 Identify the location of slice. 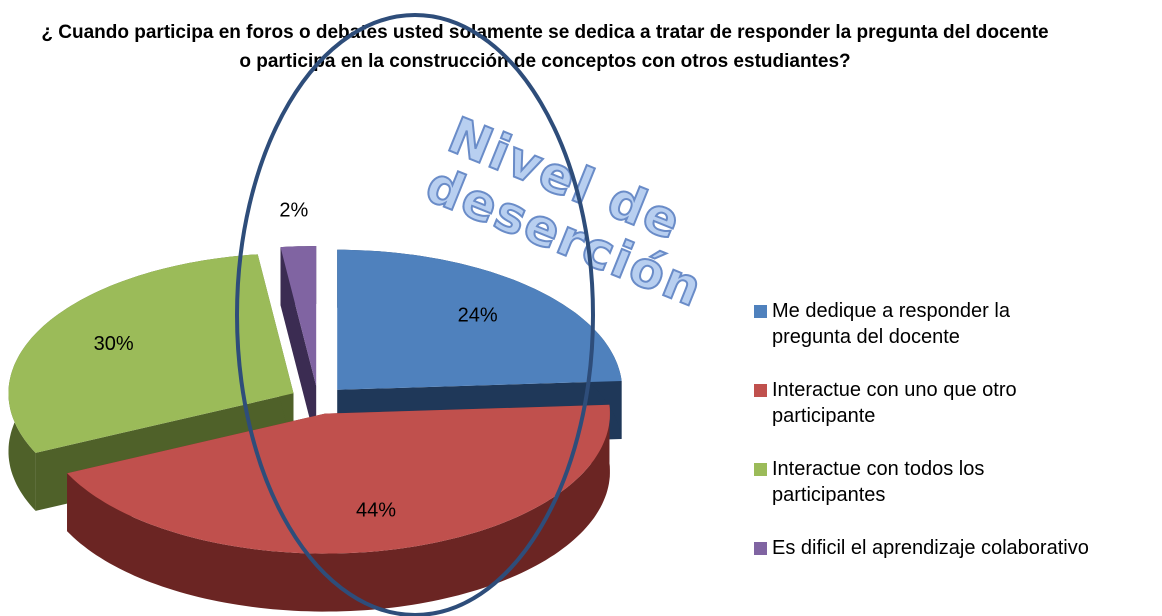
(151, 353).